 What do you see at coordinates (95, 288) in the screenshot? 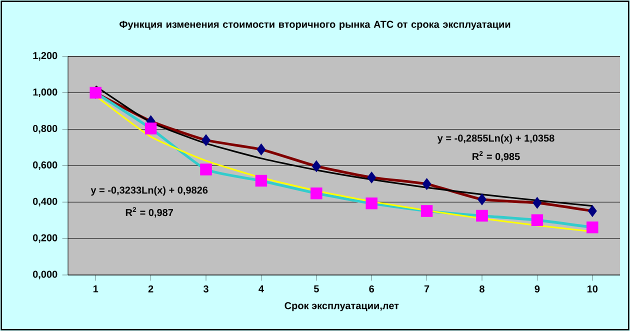
I see `x-tick-label: 1` at bounding box center [95, 288].